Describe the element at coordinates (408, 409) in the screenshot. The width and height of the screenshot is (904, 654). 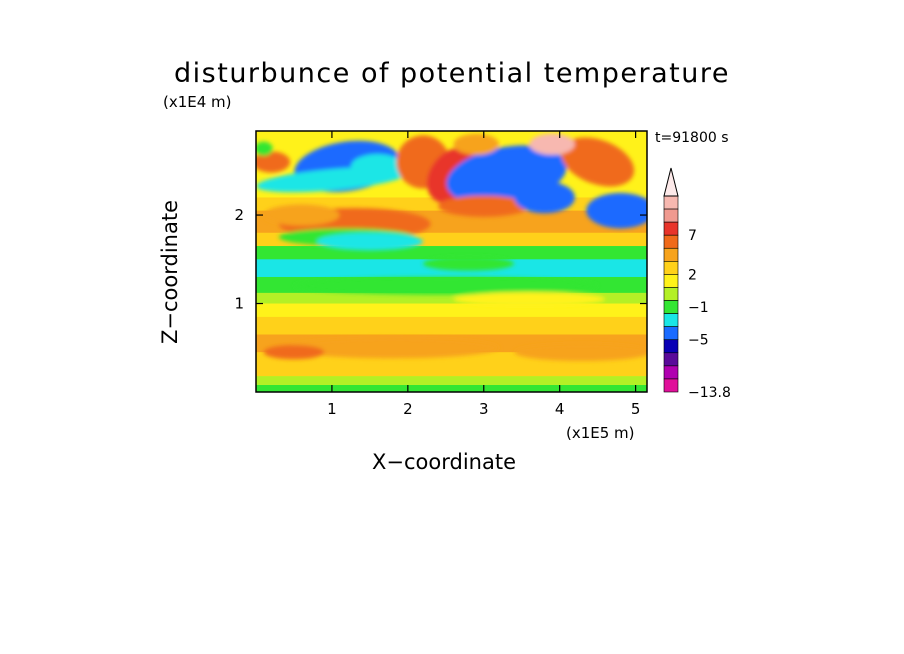
I see `x-tick-label: 2` at that location.